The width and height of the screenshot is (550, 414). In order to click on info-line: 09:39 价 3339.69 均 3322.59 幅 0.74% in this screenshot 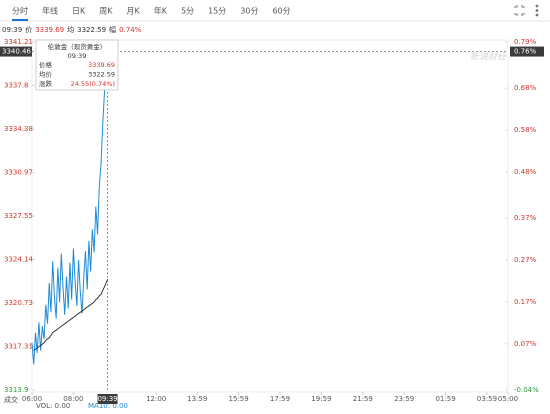, I will do `click(72, 29)`.